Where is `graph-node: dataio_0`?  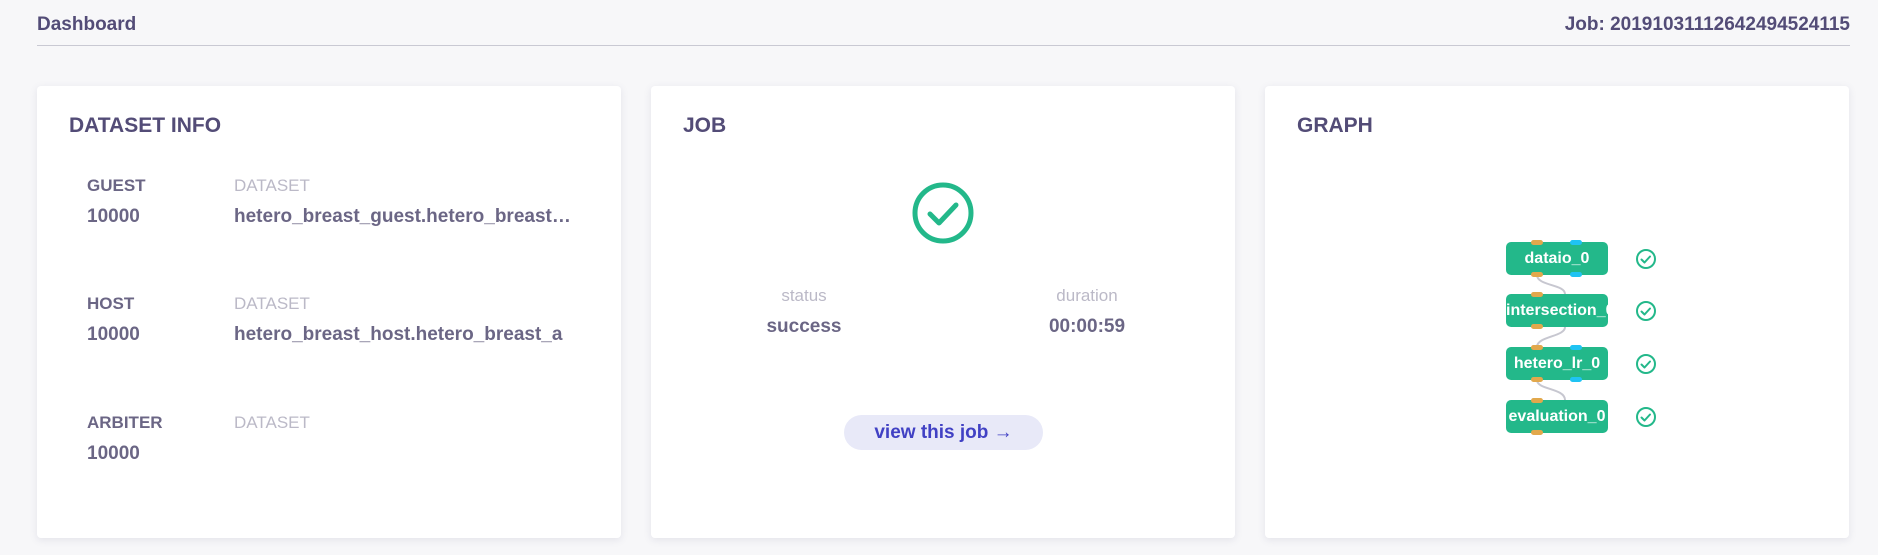 graph-node: dataio_0 is located at coordinates (1557, 258).